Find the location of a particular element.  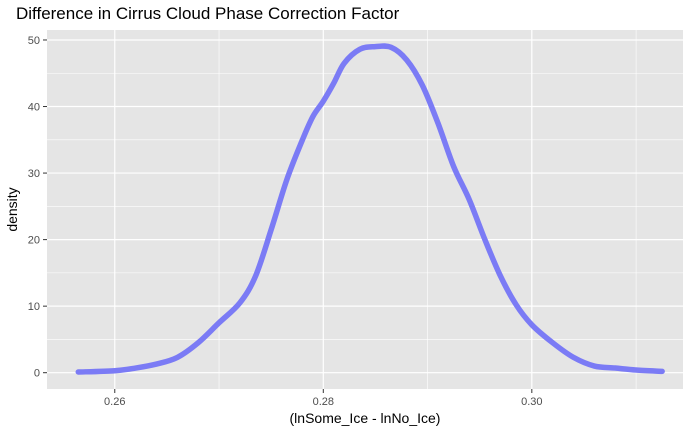

x-axis-title: (lnSome_Ice - lnNo_Ice) is located at coordinates (365, 418).